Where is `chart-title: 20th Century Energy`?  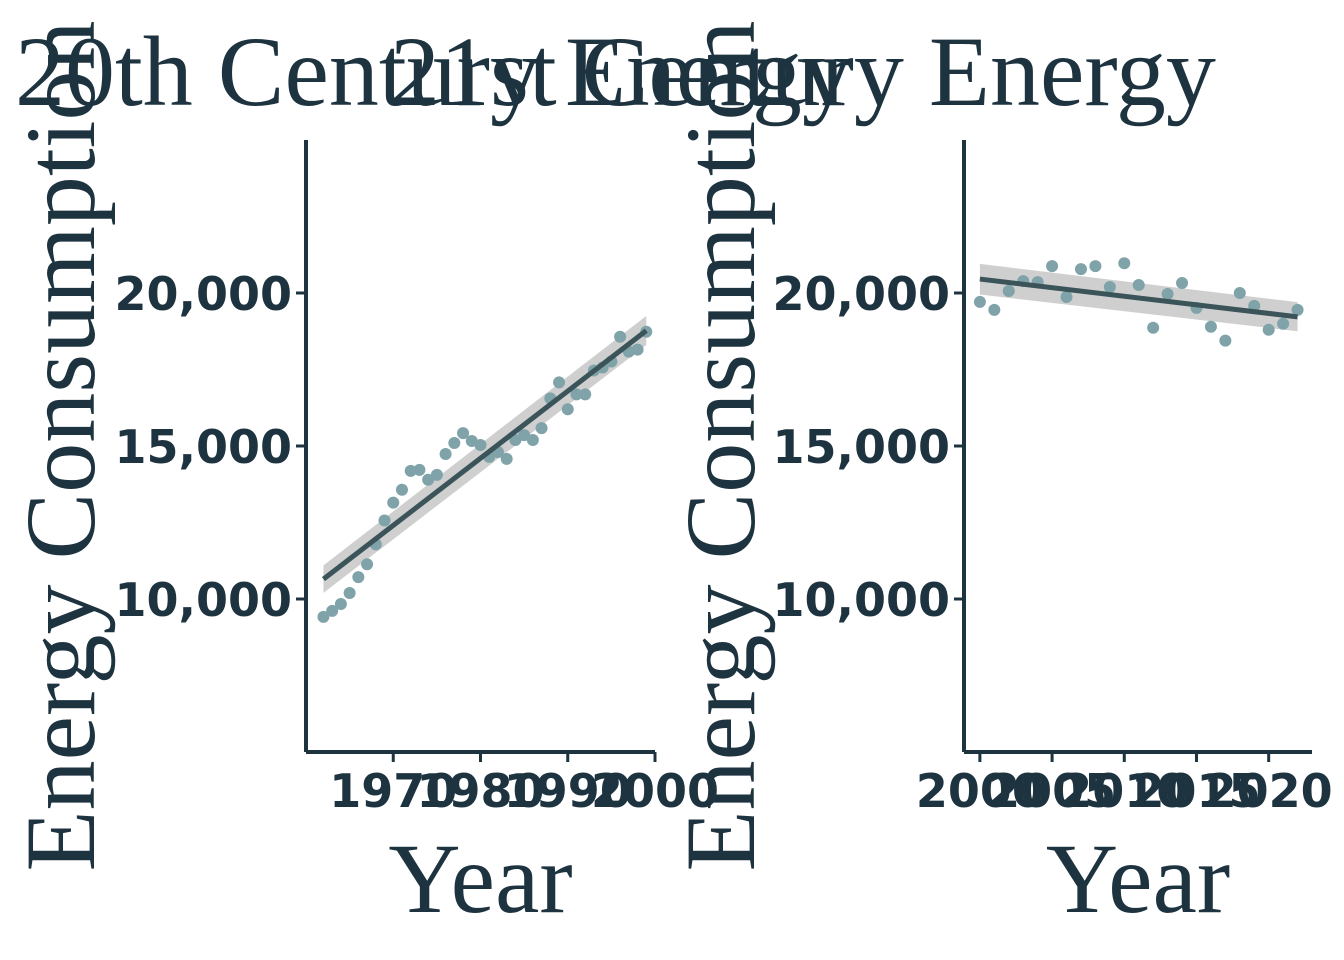
chart-title: 20th Century Energy is located at coordinates (433, 71).